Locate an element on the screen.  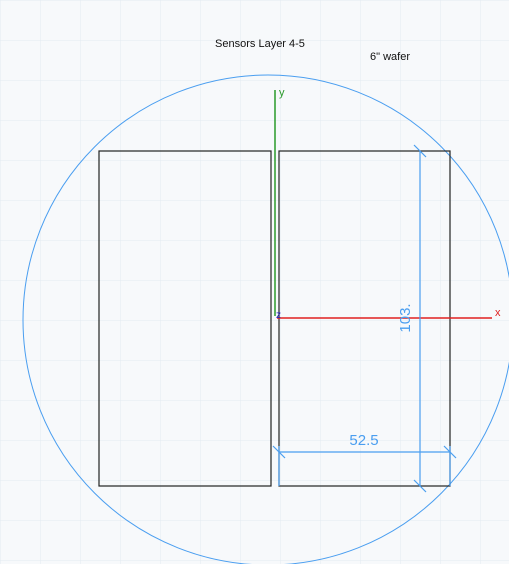
title: Sensors Layer 4-5 is located at coordinates (260, 44).